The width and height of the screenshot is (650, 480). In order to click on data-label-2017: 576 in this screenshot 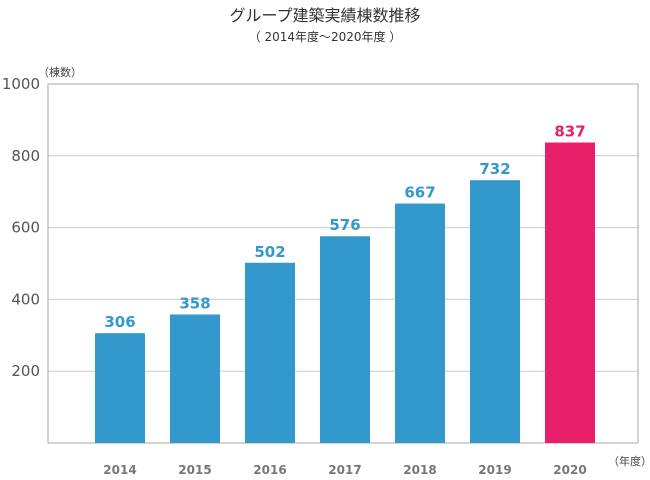, I will do `click(344, 225)`.